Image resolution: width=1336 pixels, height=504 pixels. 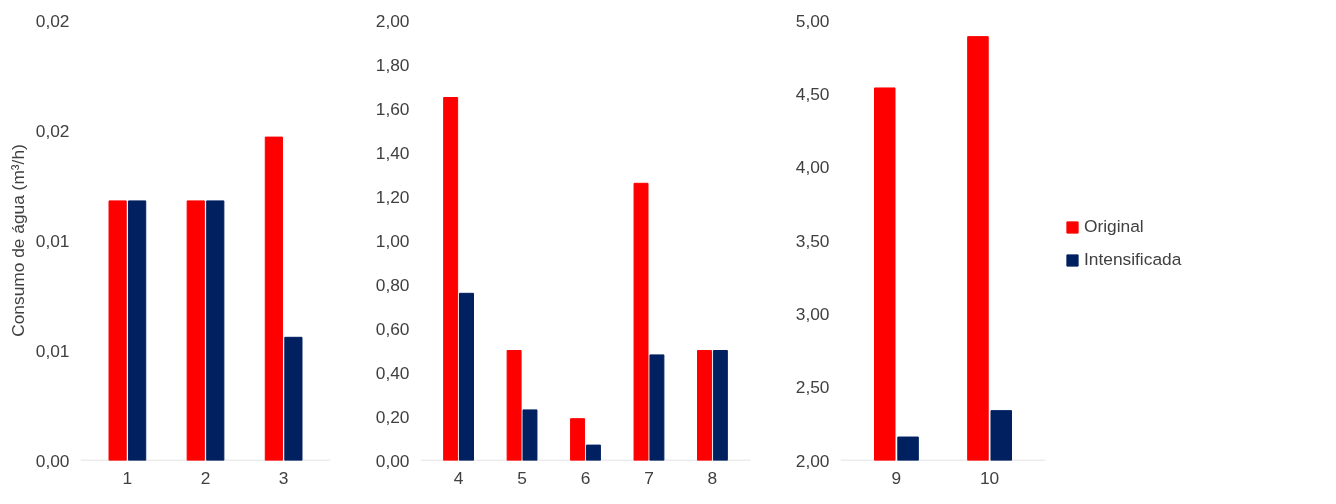 What do you see at coordinates (1133, 259) in the screenshot?
I see `legend-label: Intensificada` at bounding box center [1133, 259].